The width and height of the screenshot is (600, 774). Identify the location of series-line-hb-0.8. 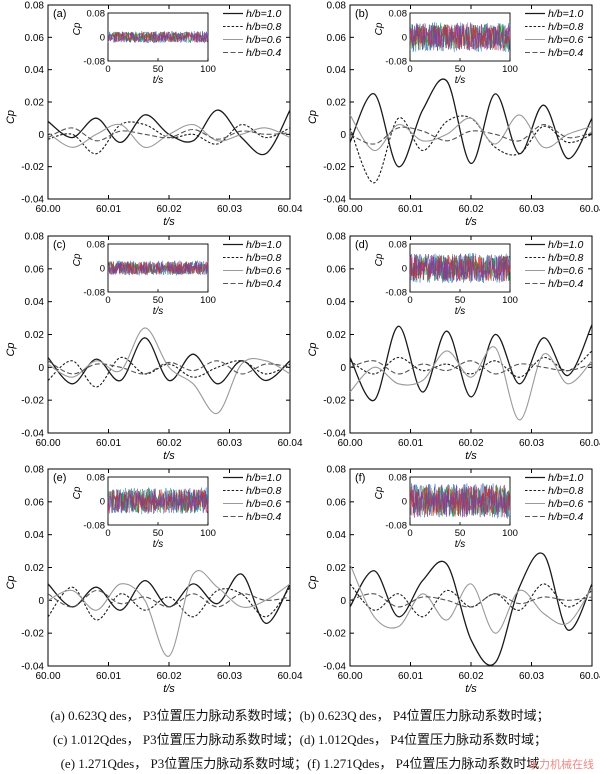
(471, 149).